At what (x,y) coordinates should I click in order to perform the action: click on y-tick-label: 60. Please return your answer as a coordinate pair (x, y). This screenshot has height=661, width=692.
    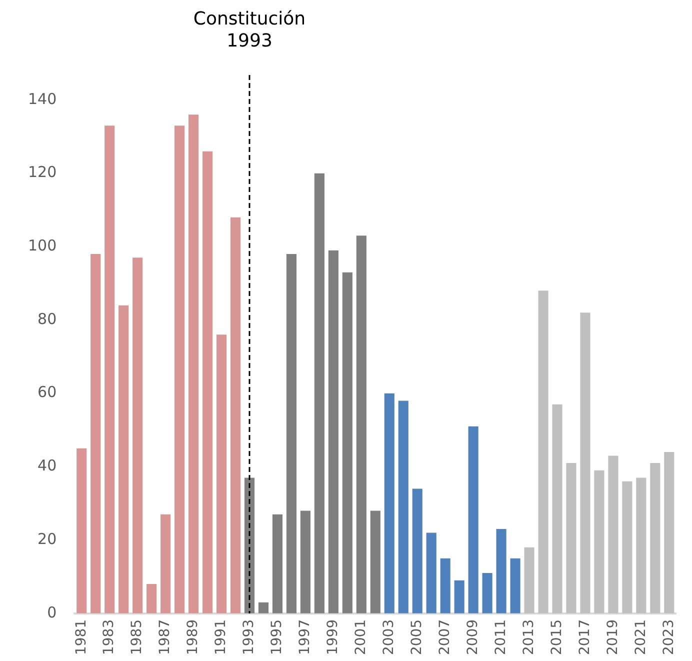
    Looking at the image, I should click on (47, 392).